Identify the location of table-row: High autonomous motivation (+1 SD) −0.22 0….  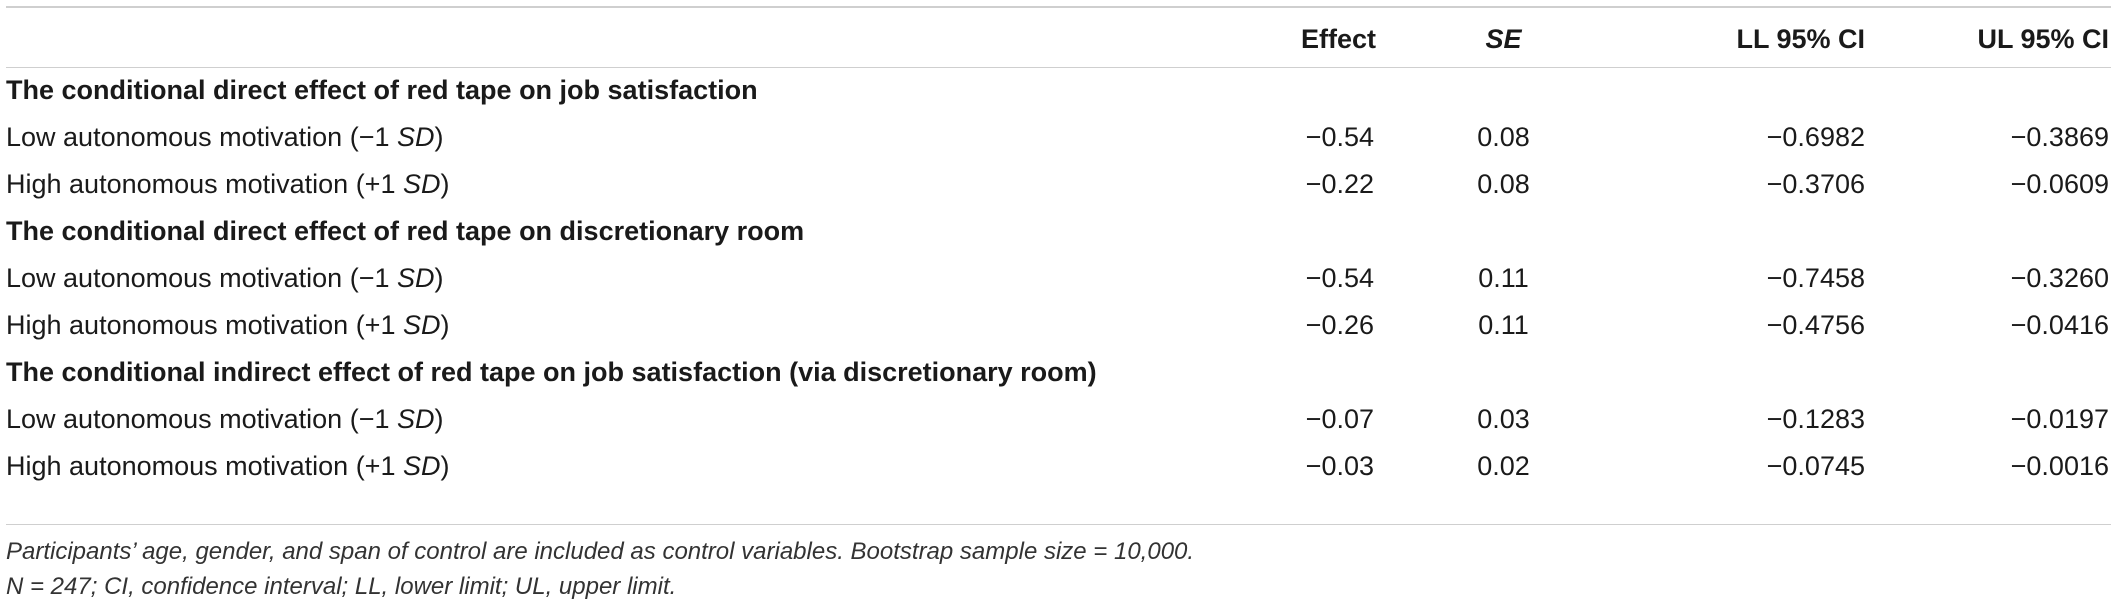
(1058, 184).